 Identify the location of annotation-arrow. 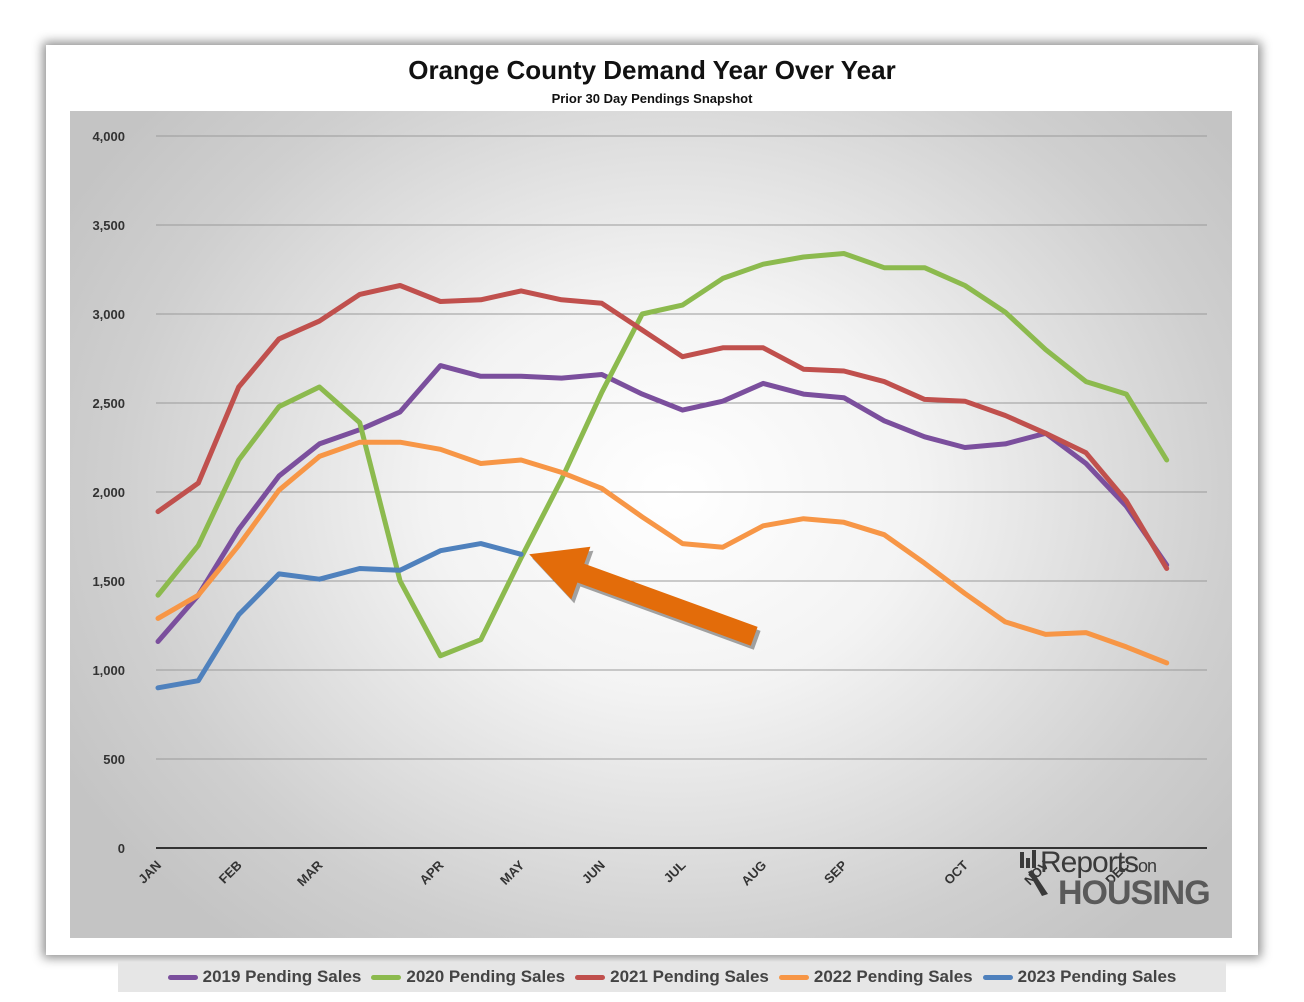
(643, 596).